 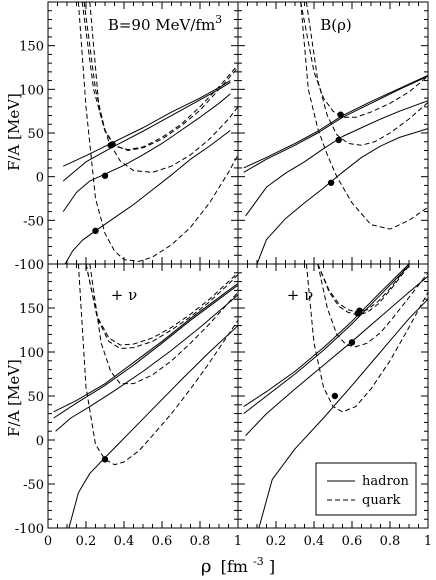 What do you see at coordinates (234, 566) in the screenshot?
I see `x-axis-label-unit: [fm` at bounding box center [234, 566].